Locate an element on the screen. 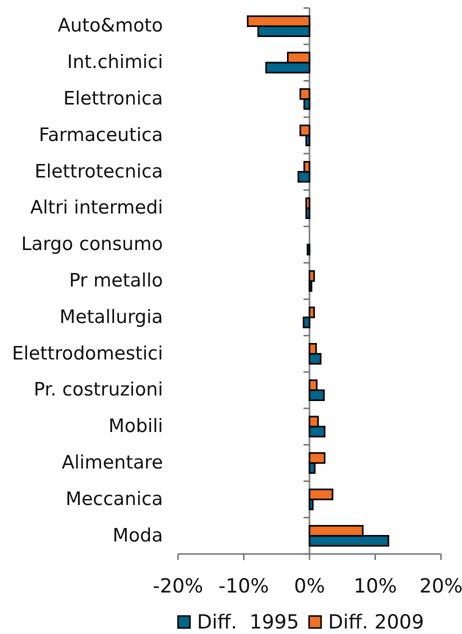 This screenshot has height=634, width=462. y-tick-label: Altri intermedi is located at coordinates (96, 208).